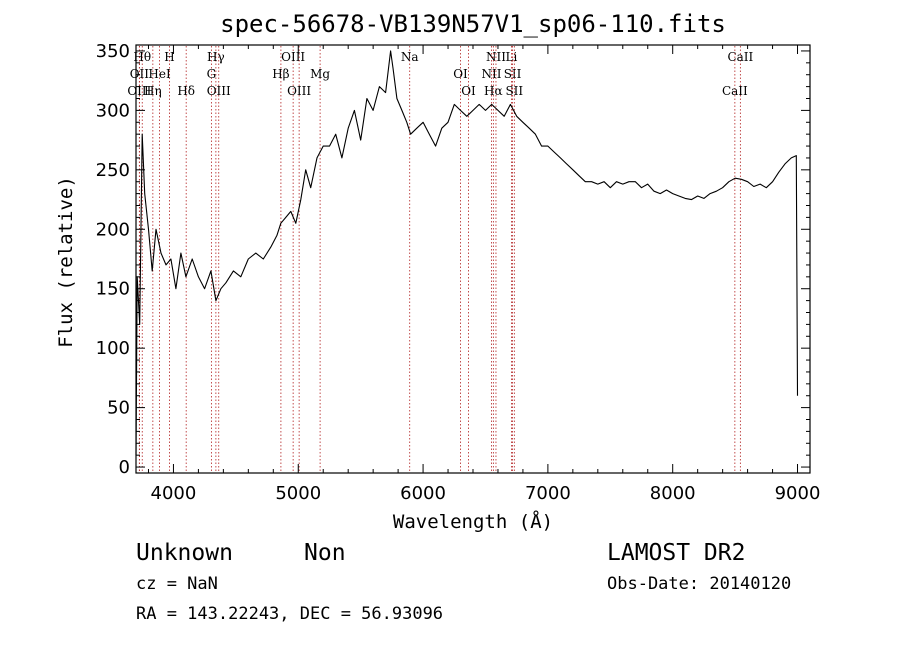 This screenshot has width=900, height=649. What do you see at coordinates (113, 289) in the screenshot?
I see `y-tick-label-3: 150` at bounding box center [113, 289].